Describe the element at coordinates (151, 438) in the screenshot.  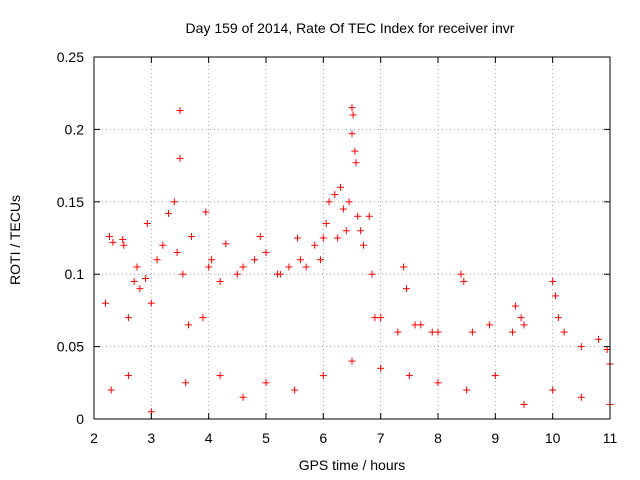
I see `x-tick-label: 3` at that location.